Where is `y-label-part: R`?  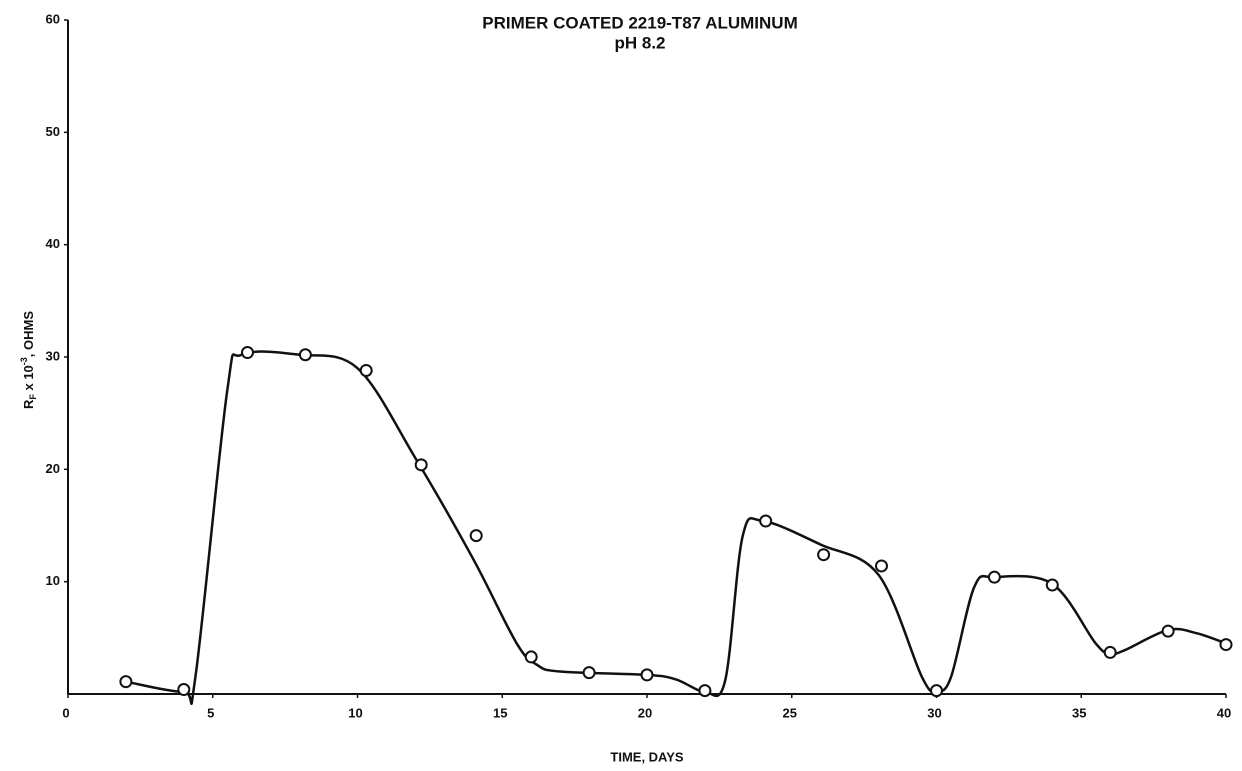 y-label-part: R is located at coordinates (28, 404).